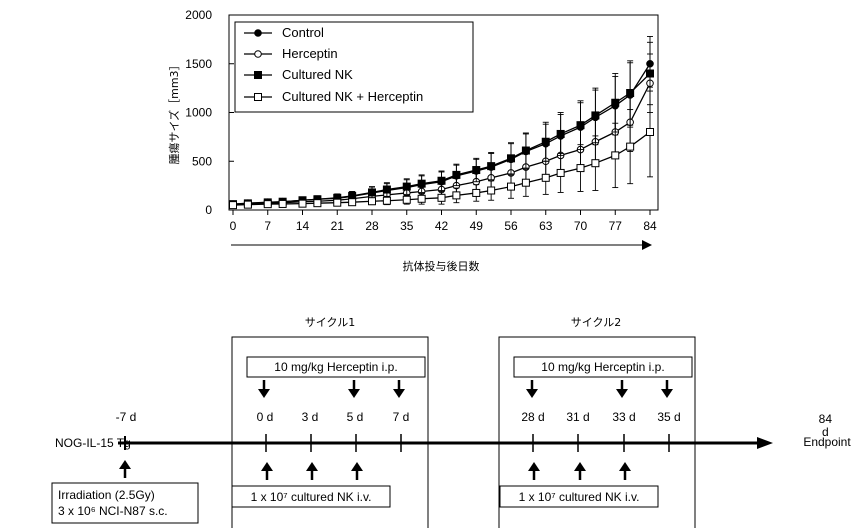 Image resolution: width=852 pixels, height=528 pixels. I want to click on series-cultured-nk-herceptin, so click(441, 148).